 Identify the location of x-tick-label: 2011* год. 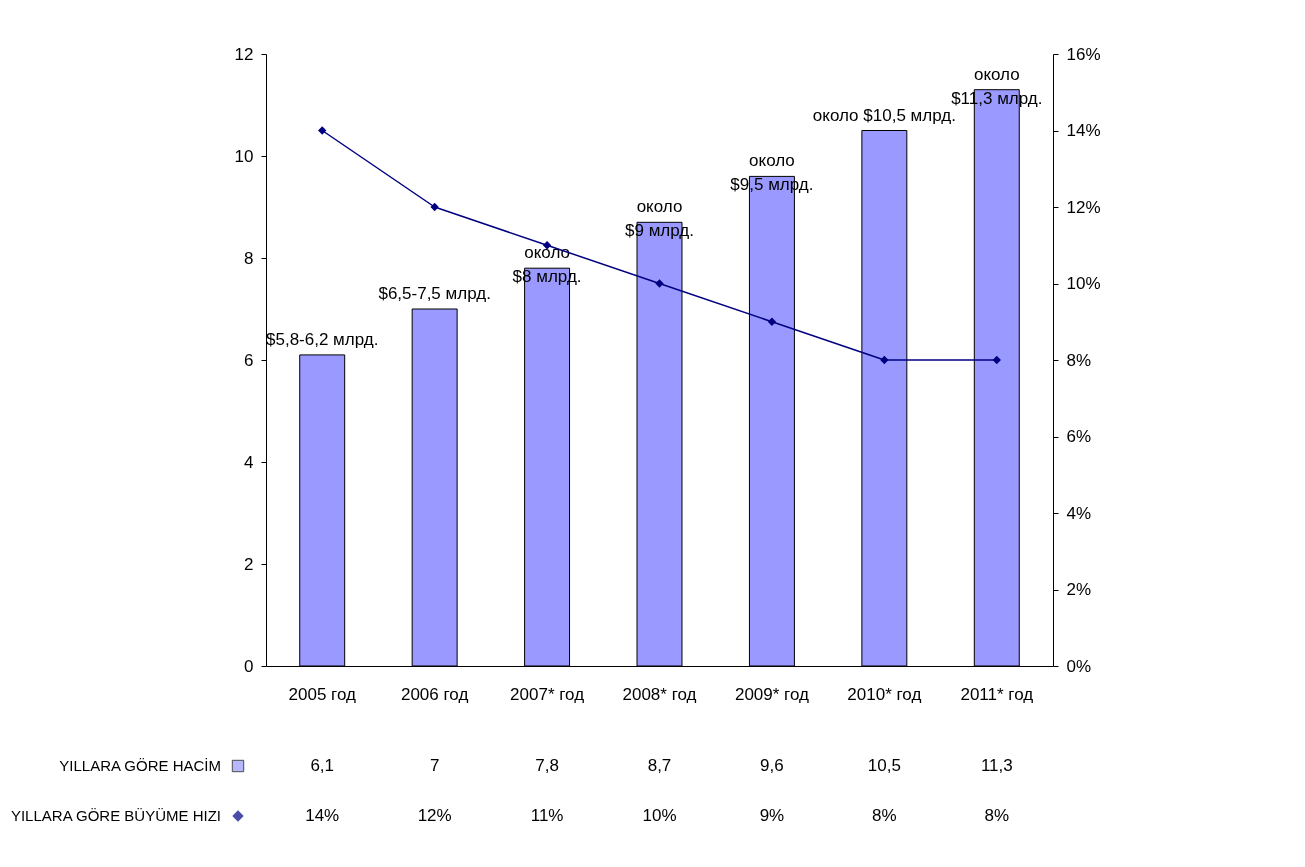
(997, 694).